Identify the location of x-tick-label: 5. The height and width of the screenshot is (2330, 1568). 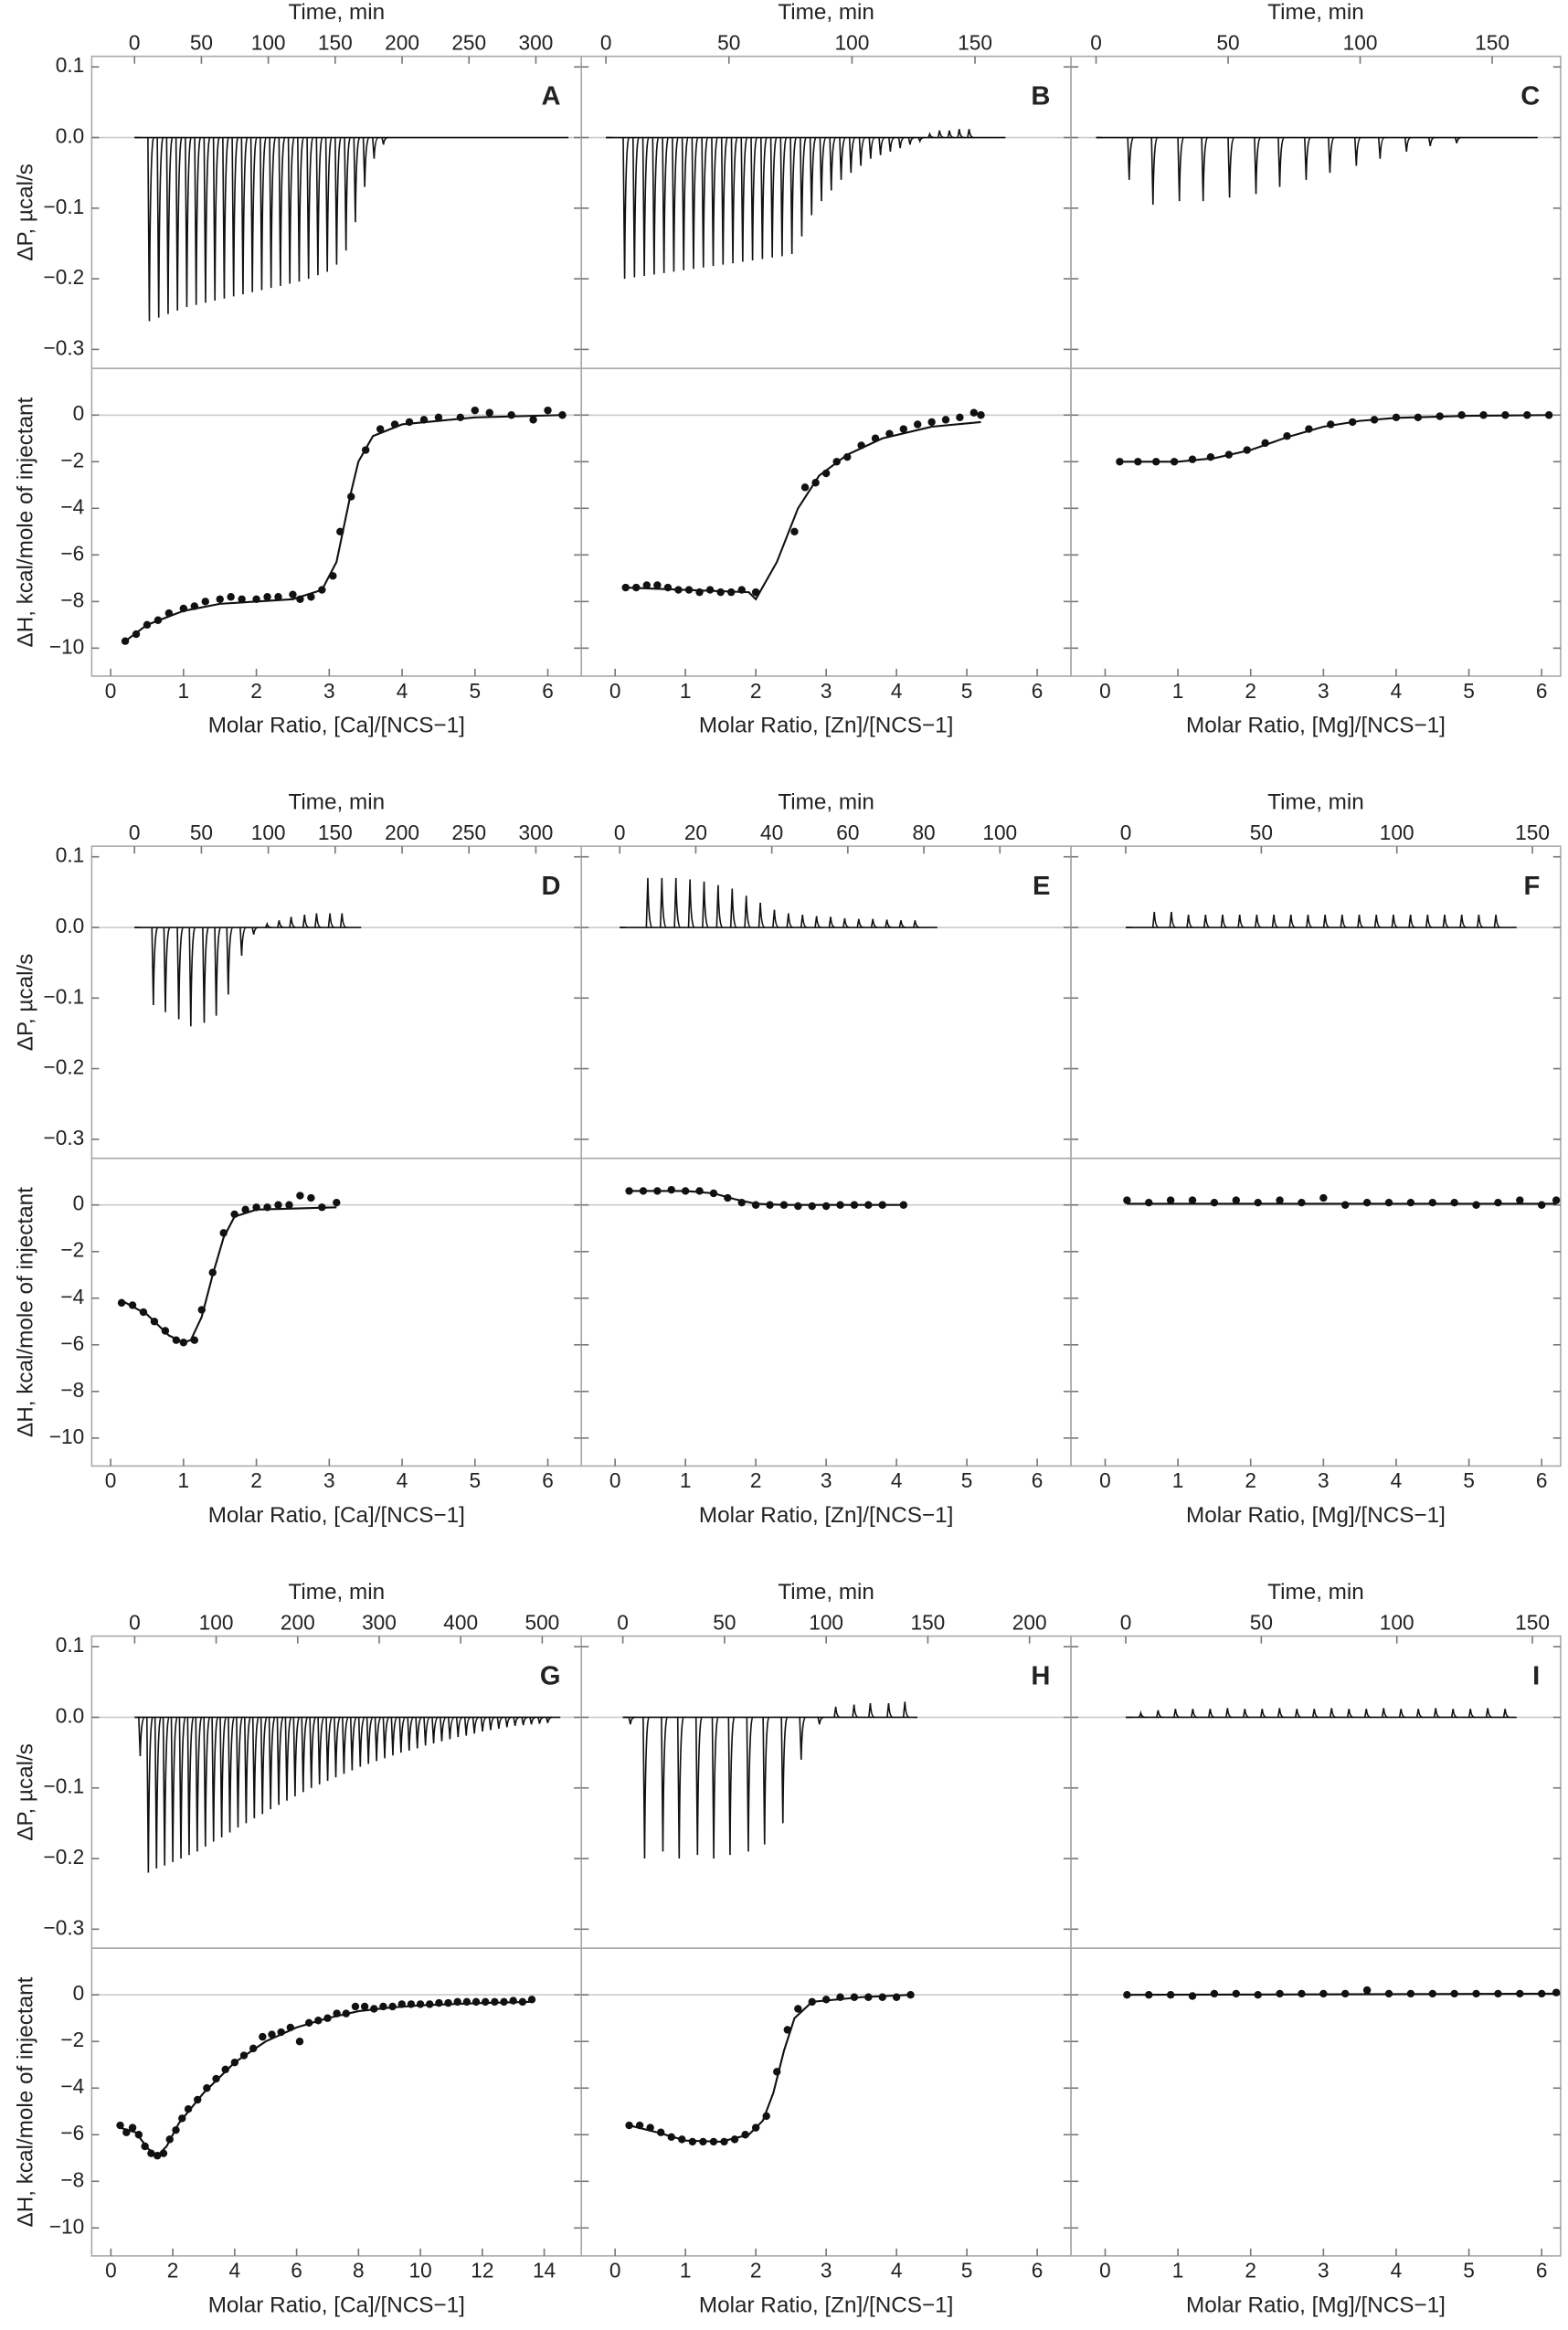
(475, 691).